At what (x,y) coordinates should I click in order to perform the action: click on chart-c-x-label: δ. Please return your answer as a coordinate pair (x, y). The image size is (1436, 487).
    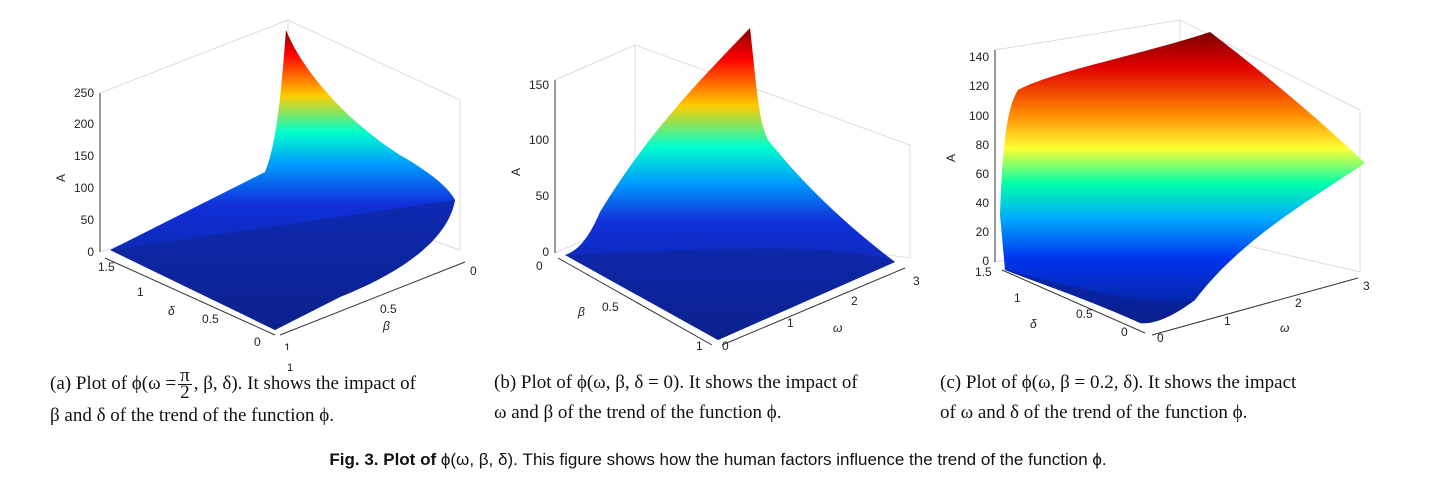
    Looking at the image, I should click on (1033, 324).